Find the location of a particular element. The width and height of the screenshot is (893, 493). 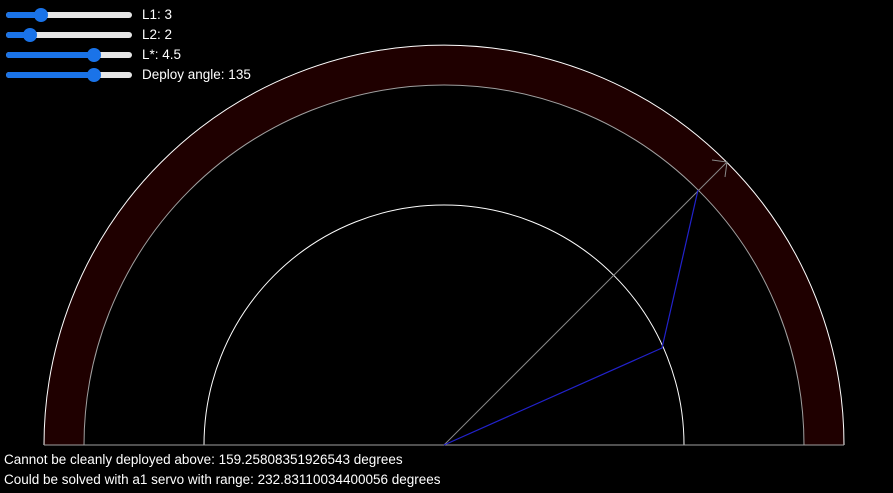

arm-linkage is located at coordinates (571, 317).